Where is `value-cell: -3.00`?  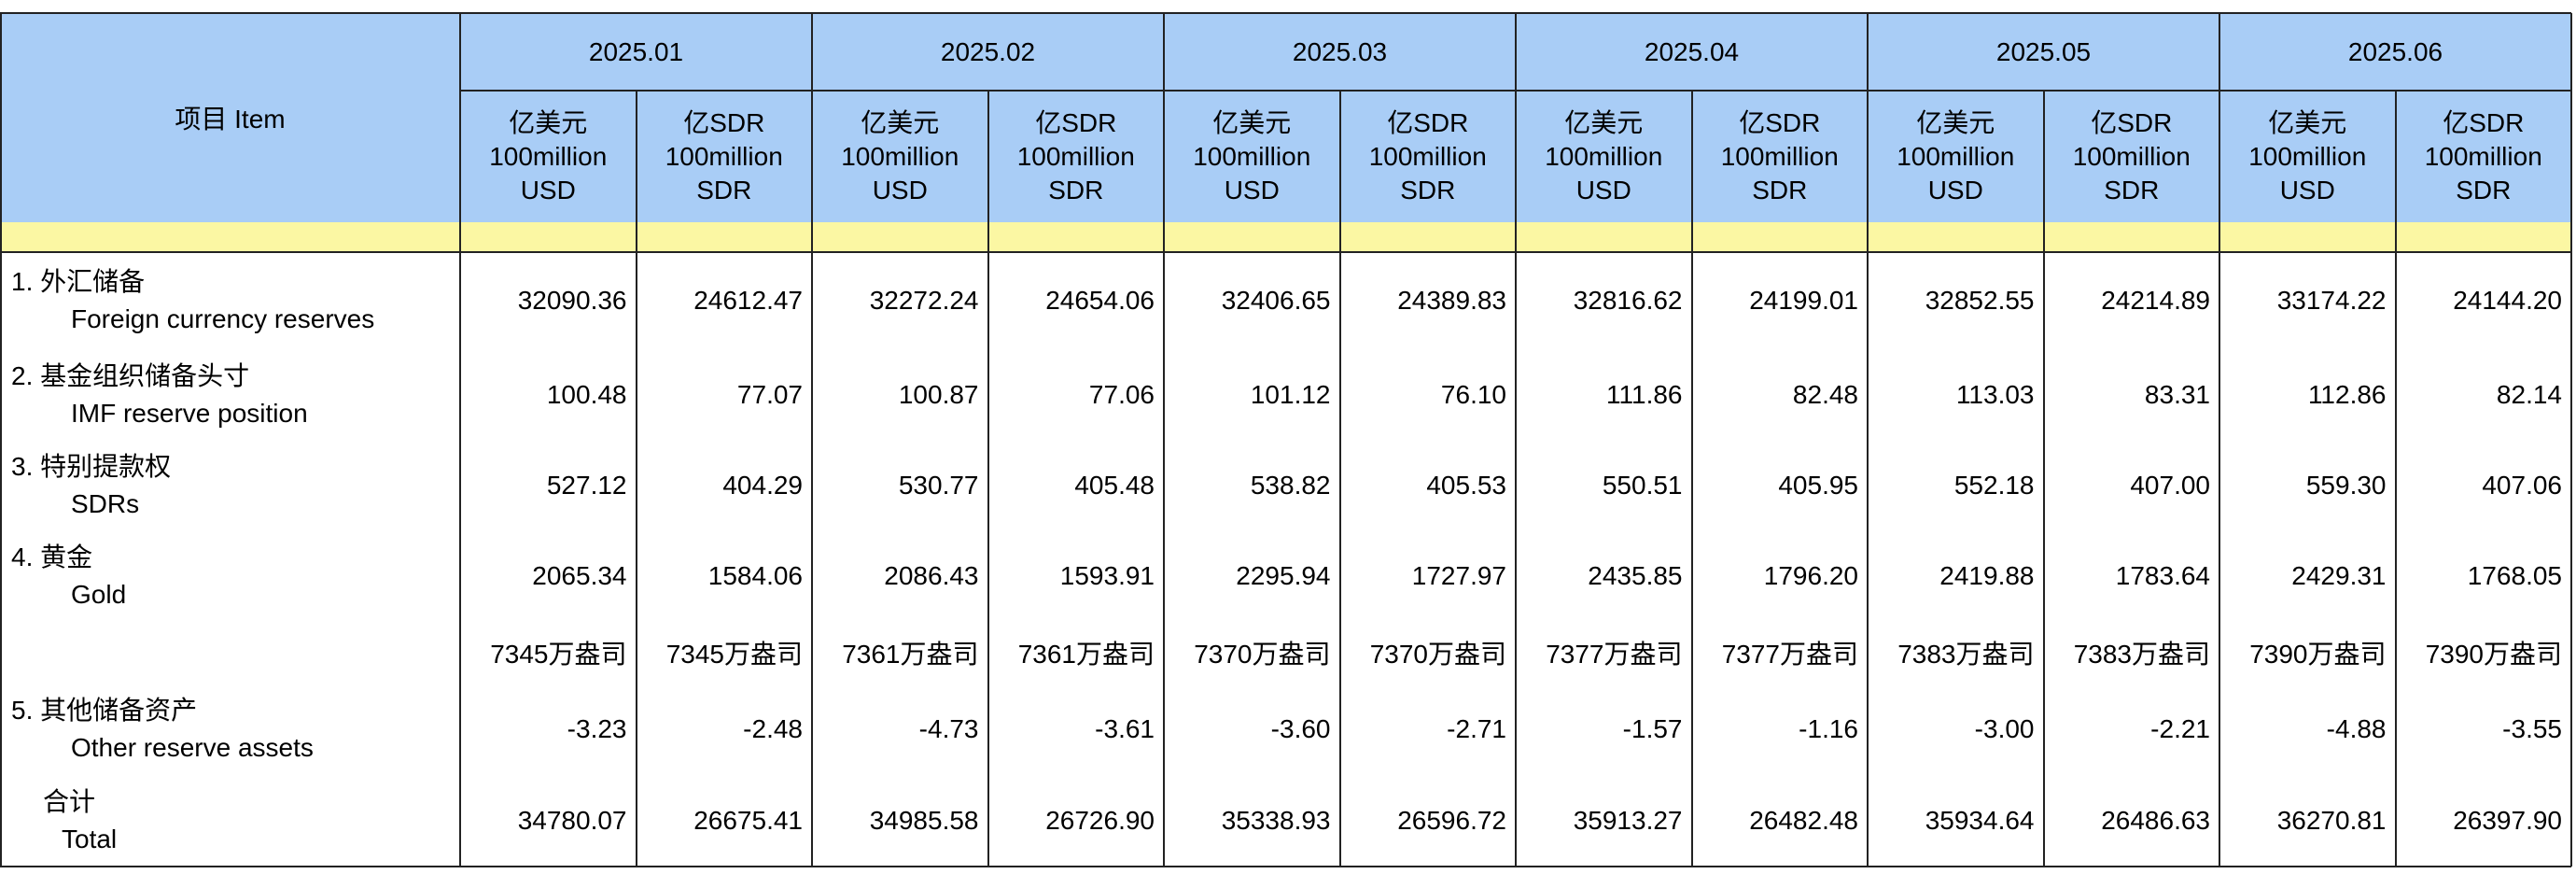 value-cell: -3.00 is located at coordinates (2005, 728).